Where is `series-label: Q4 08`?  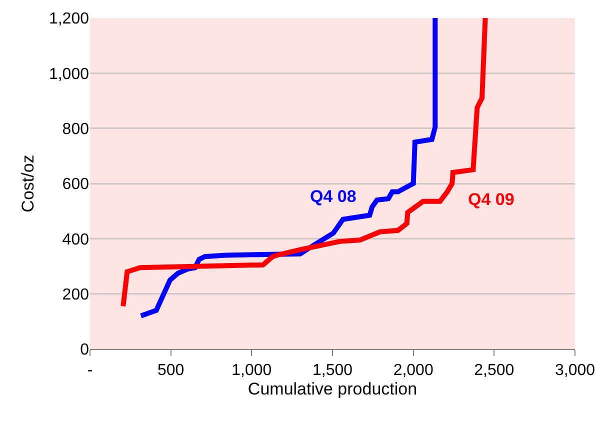 series-label: Q4 08 is located at coordinates (333, 196).